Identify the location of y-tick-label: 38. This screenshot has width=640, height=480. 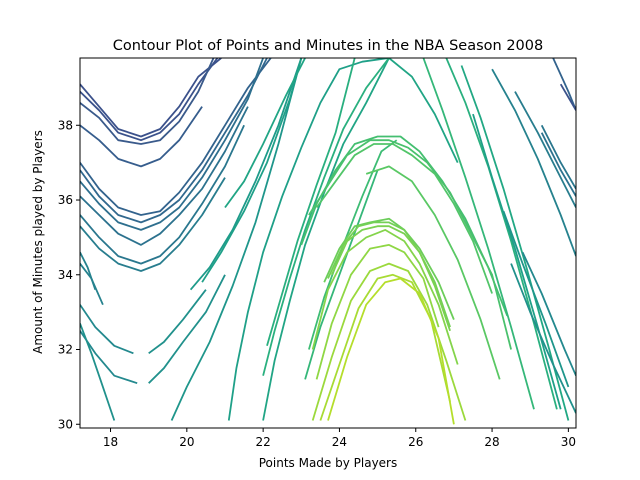
(65, 125).